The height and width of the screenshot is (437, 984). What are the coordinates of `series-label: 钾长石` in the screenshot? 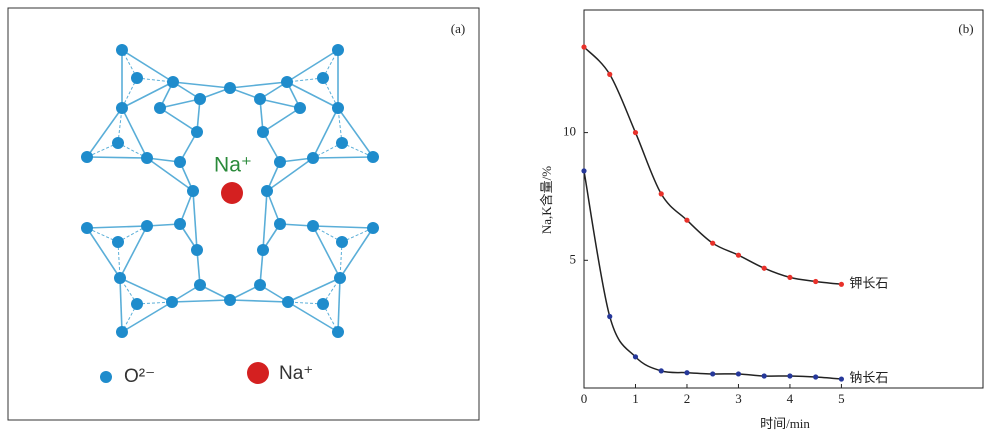 It's located at (868, 282).